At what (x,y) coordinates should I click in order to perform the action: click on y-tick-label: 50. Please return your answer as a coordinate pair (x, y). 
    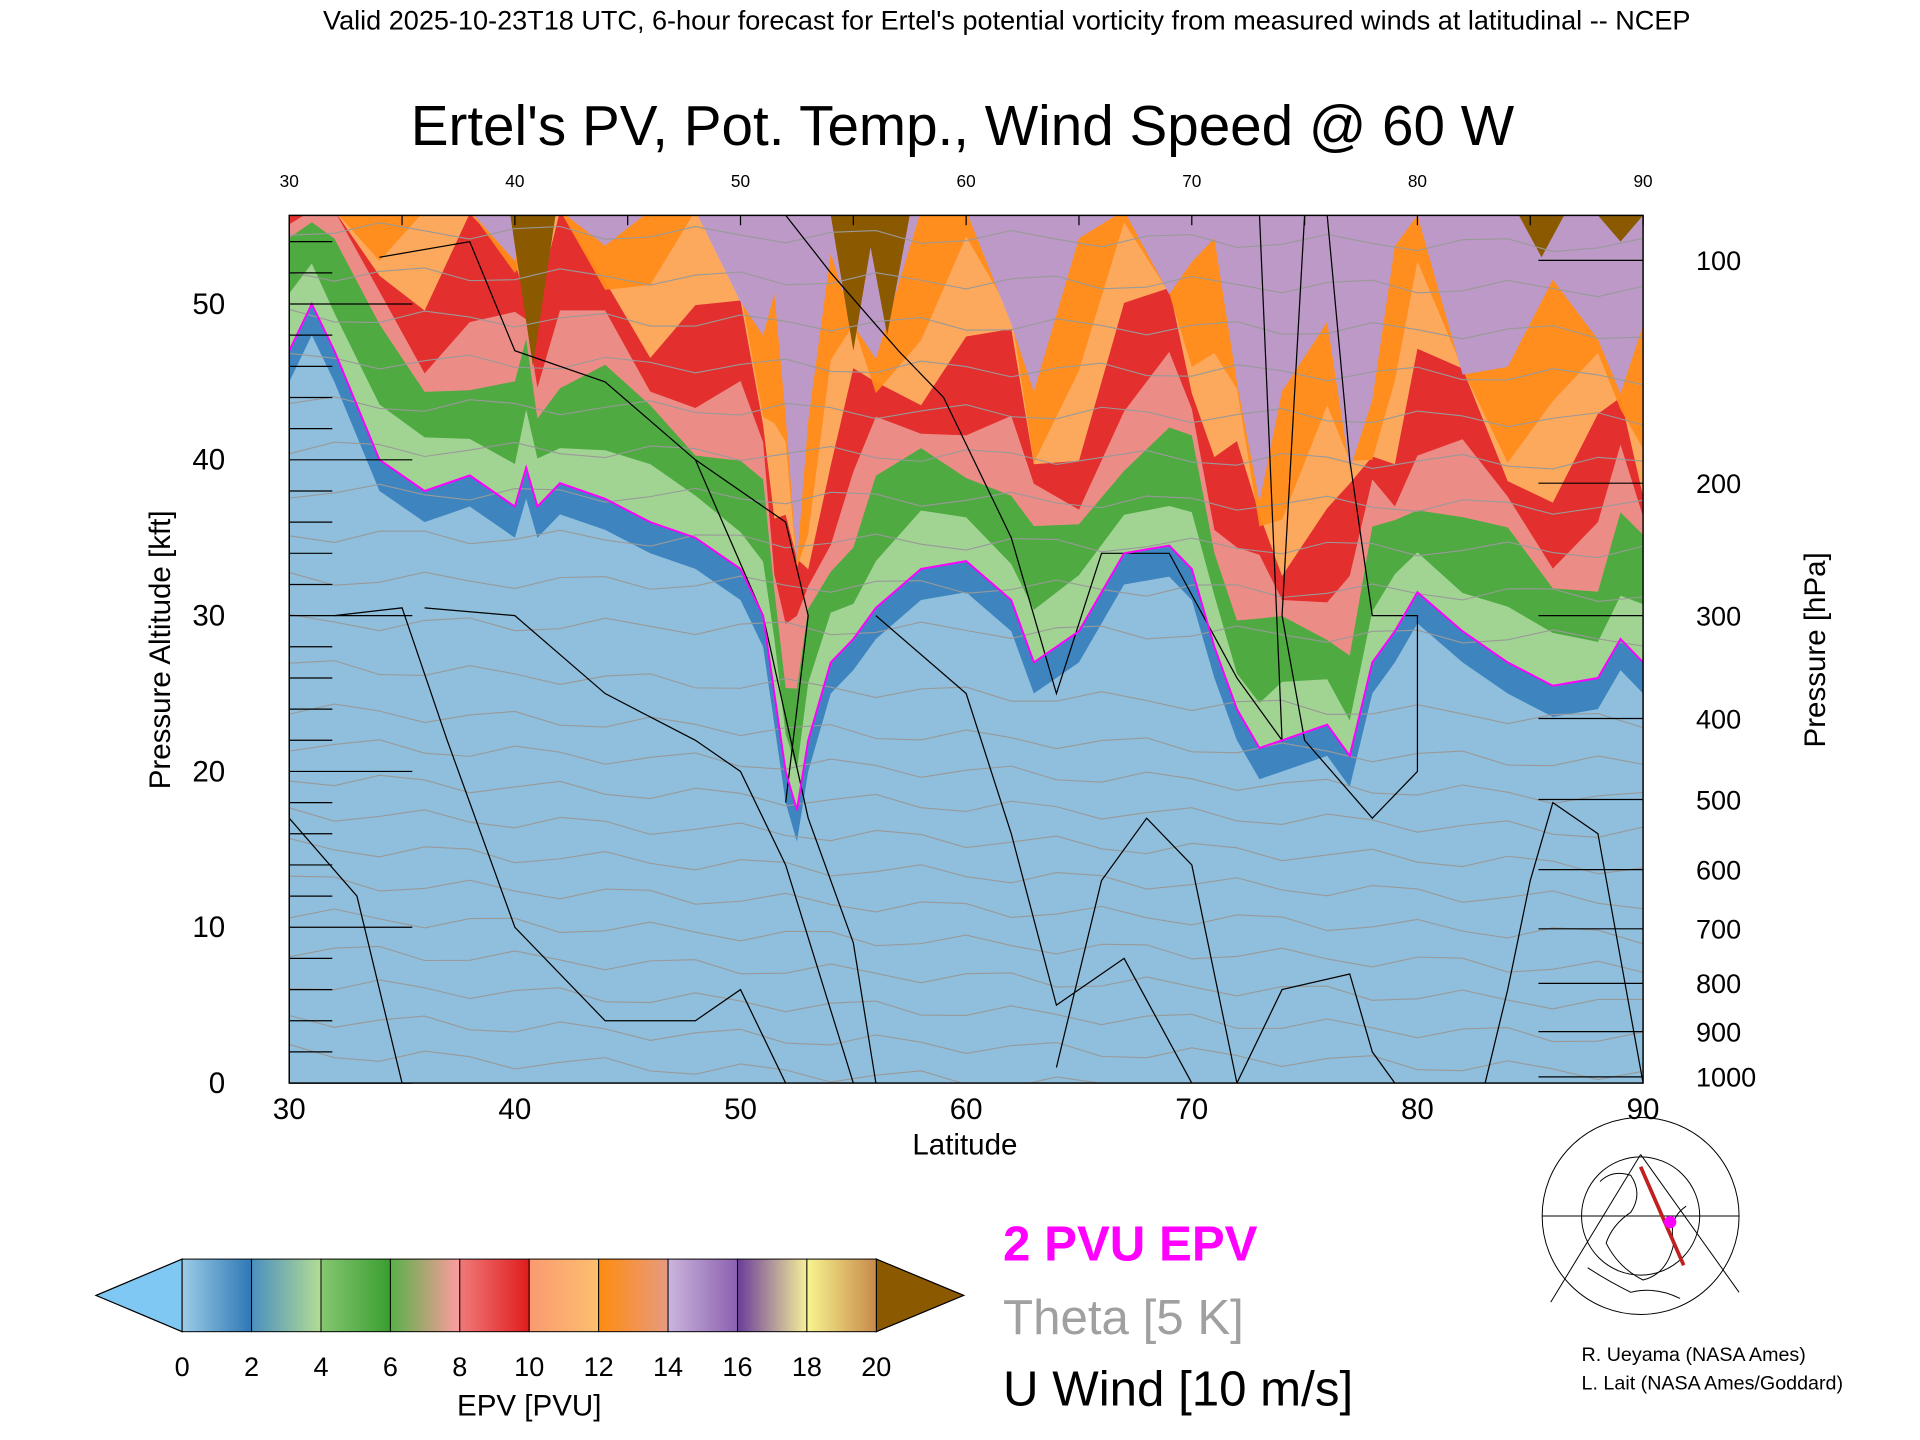
    Looking at the image, I should click on (208, 304).